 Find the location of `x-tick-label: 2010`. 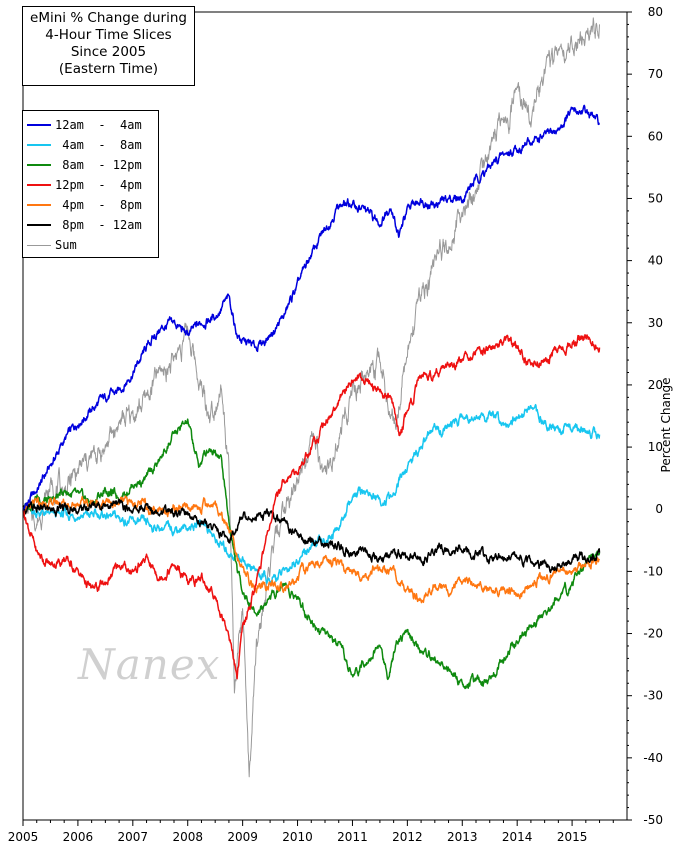

x-tick-label: 2010 is located at coordinates (297, 837).